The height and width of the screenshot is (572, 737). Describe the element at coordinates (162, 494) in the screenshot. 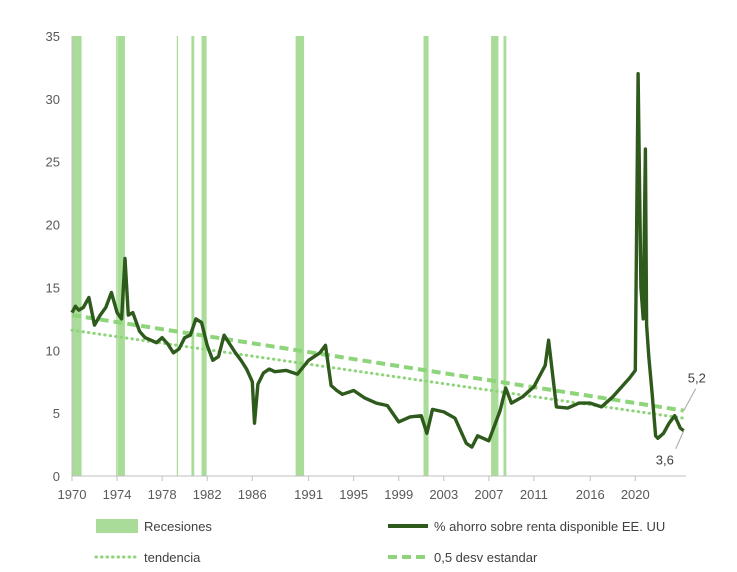

I see `x-tick-label: 1978` at that location.